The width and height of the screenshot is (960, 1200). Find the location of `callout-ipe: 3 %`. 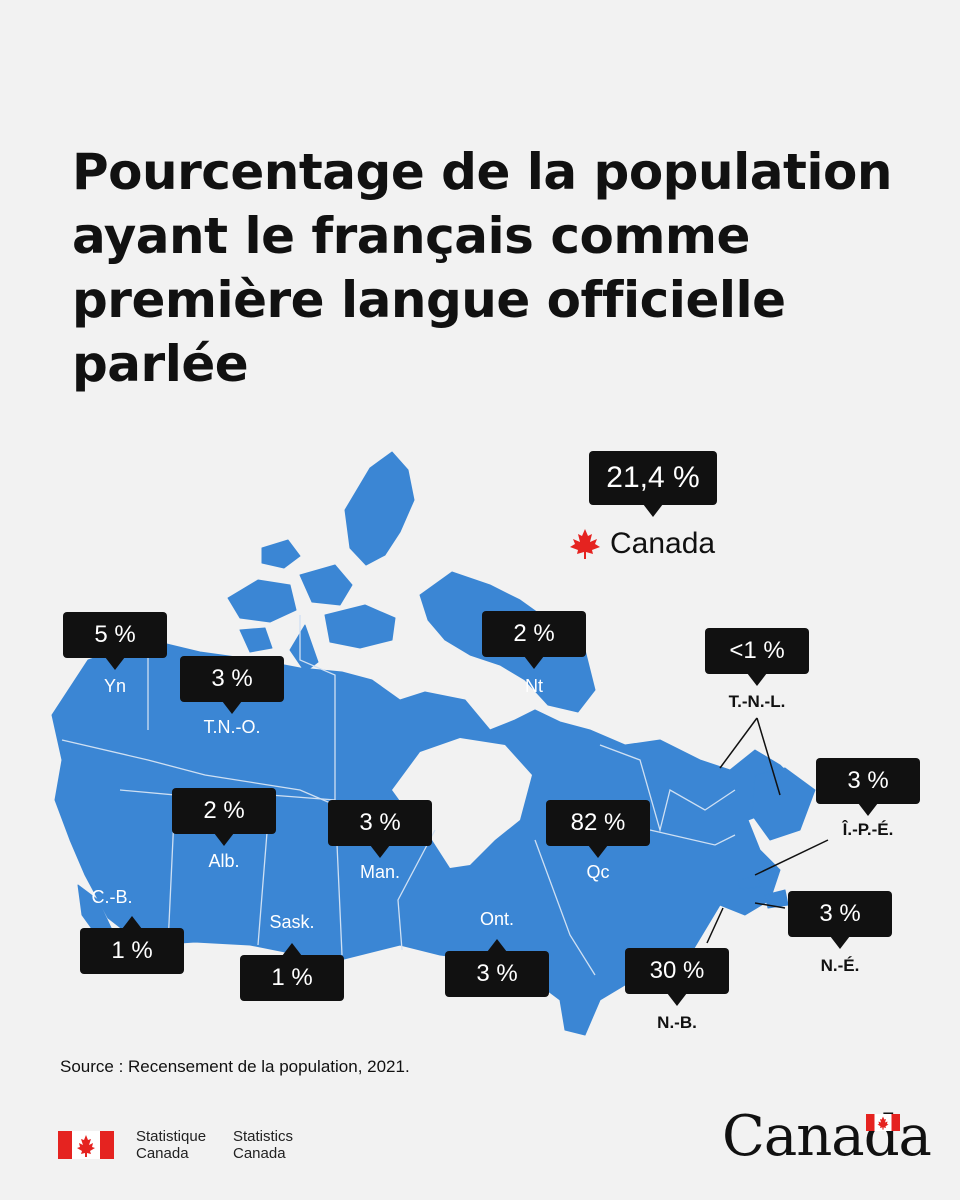

callout-ipe: 3 % is located at coordinates (868, 787).